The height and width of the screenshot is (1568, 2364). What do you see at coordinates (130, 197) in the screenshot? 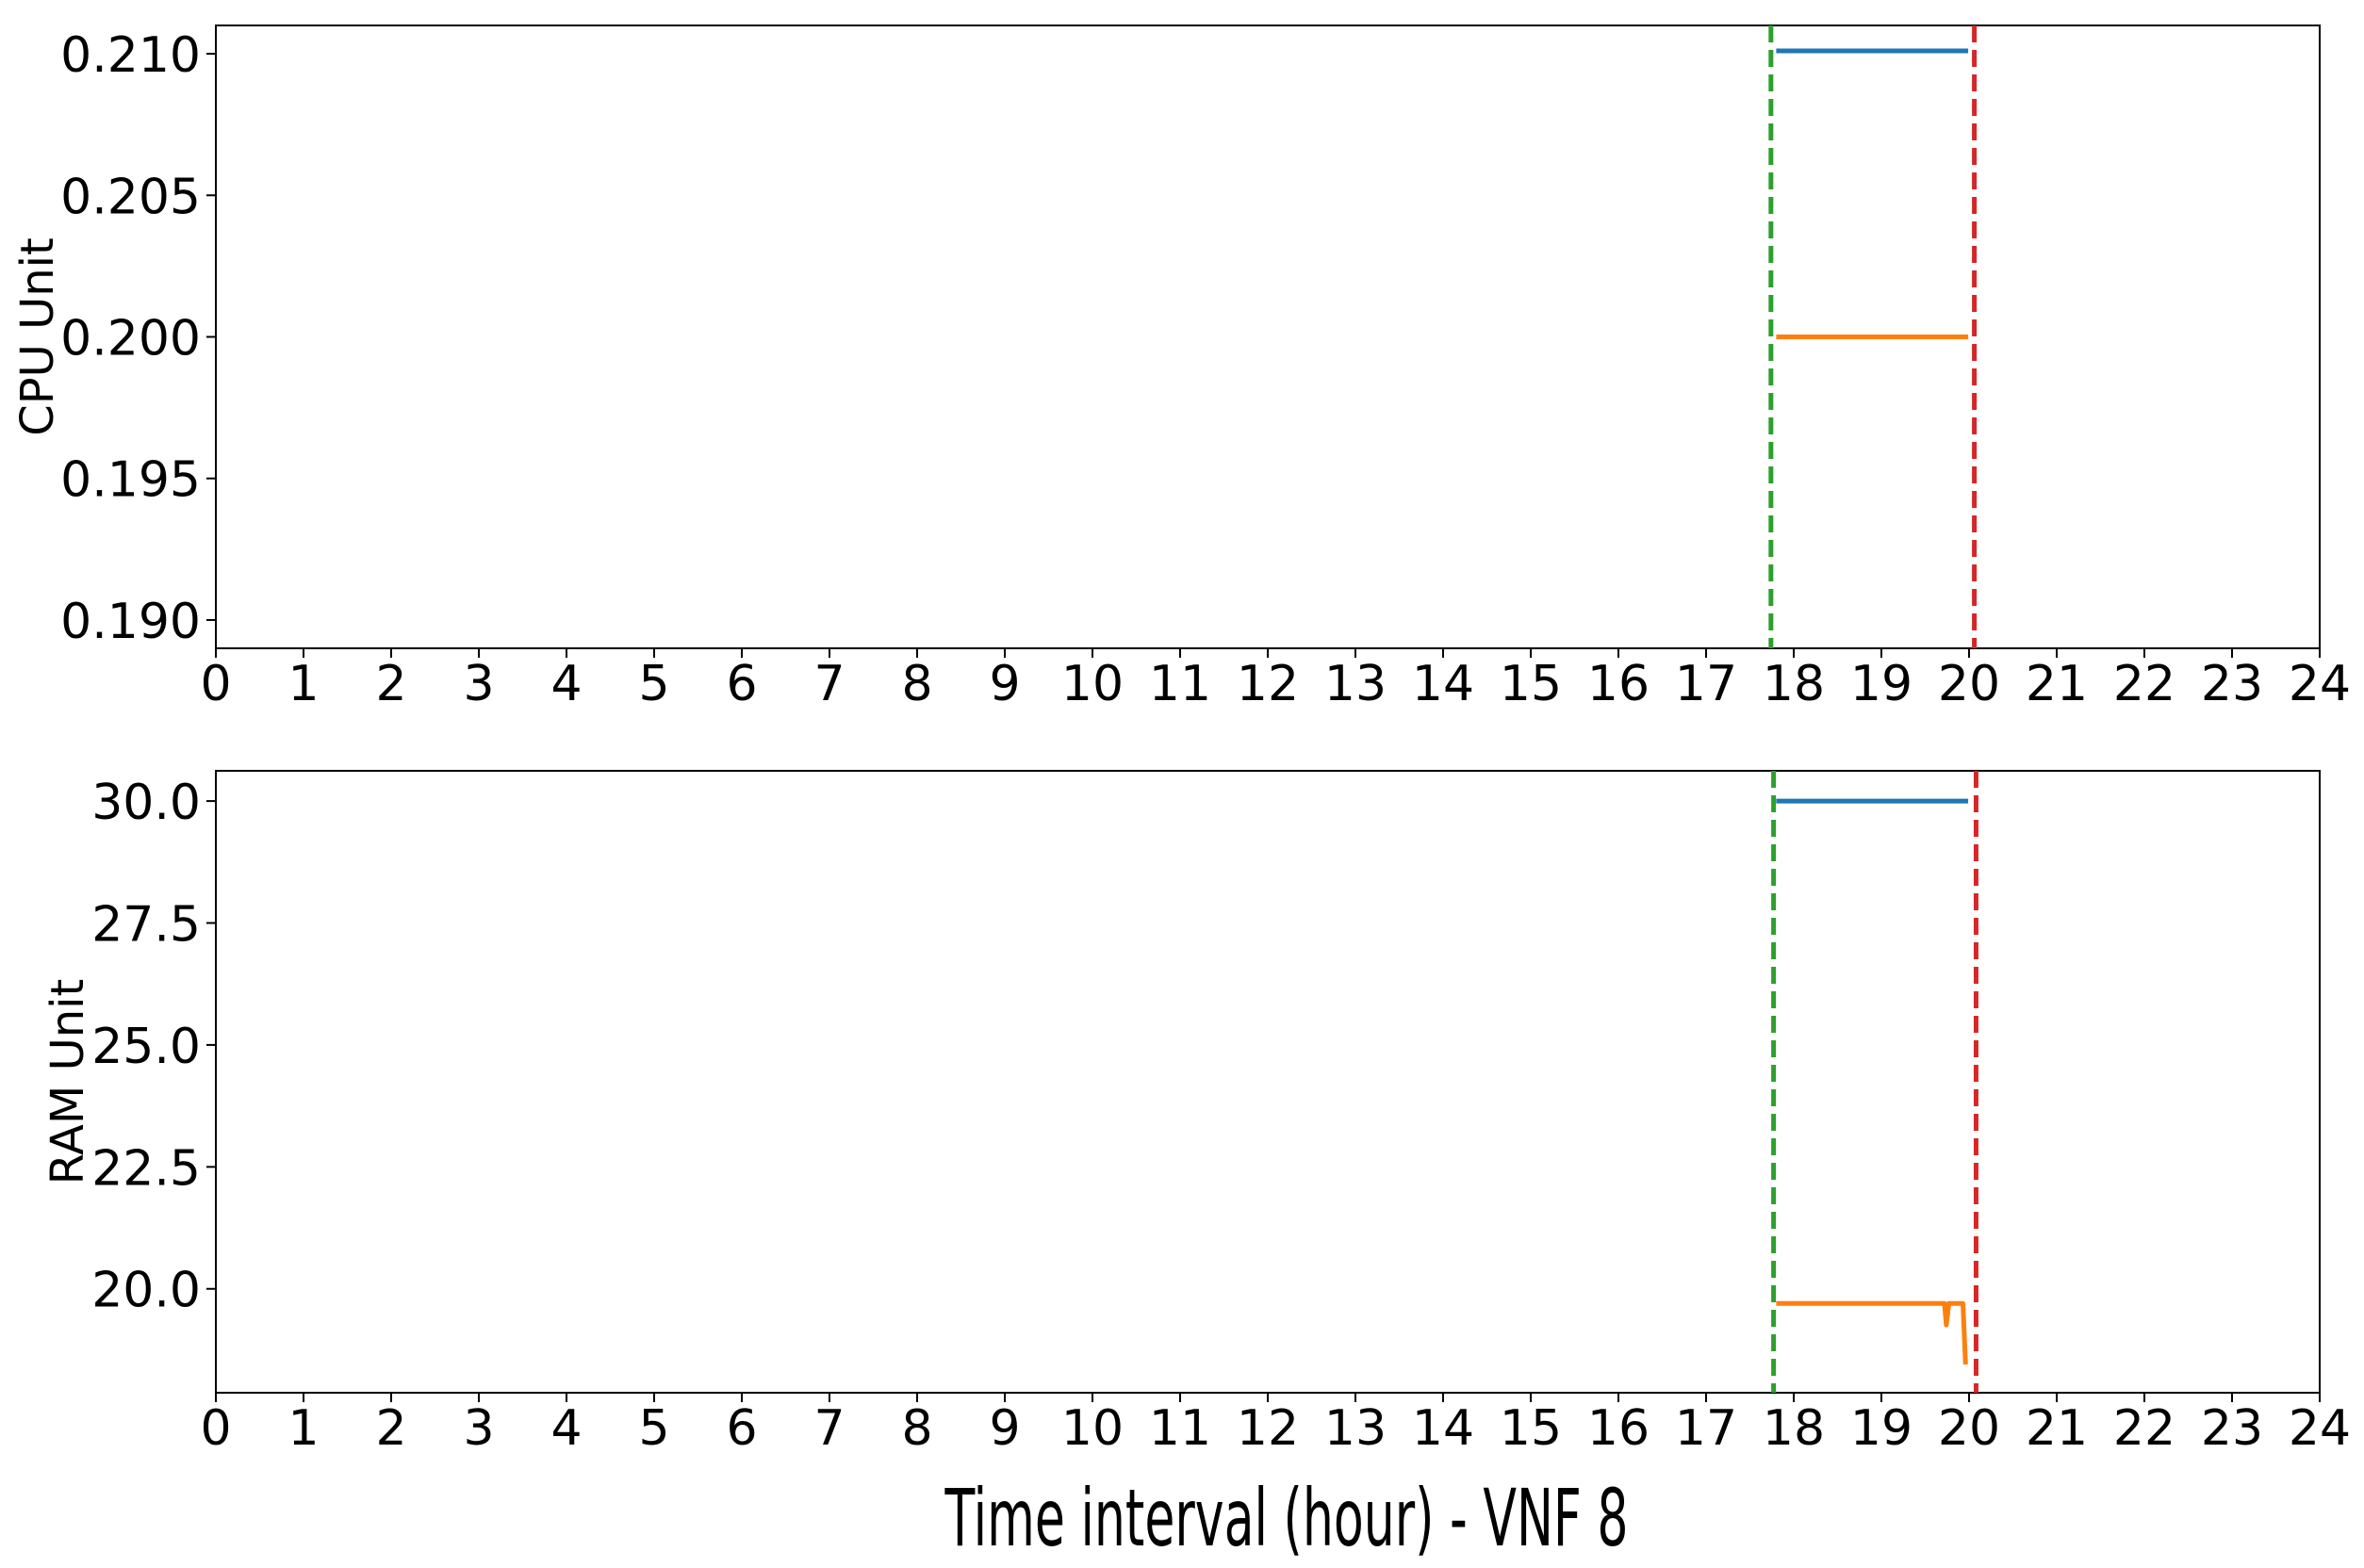
I see `y-tick-label: 0.205` at bounding box center [130, 197].